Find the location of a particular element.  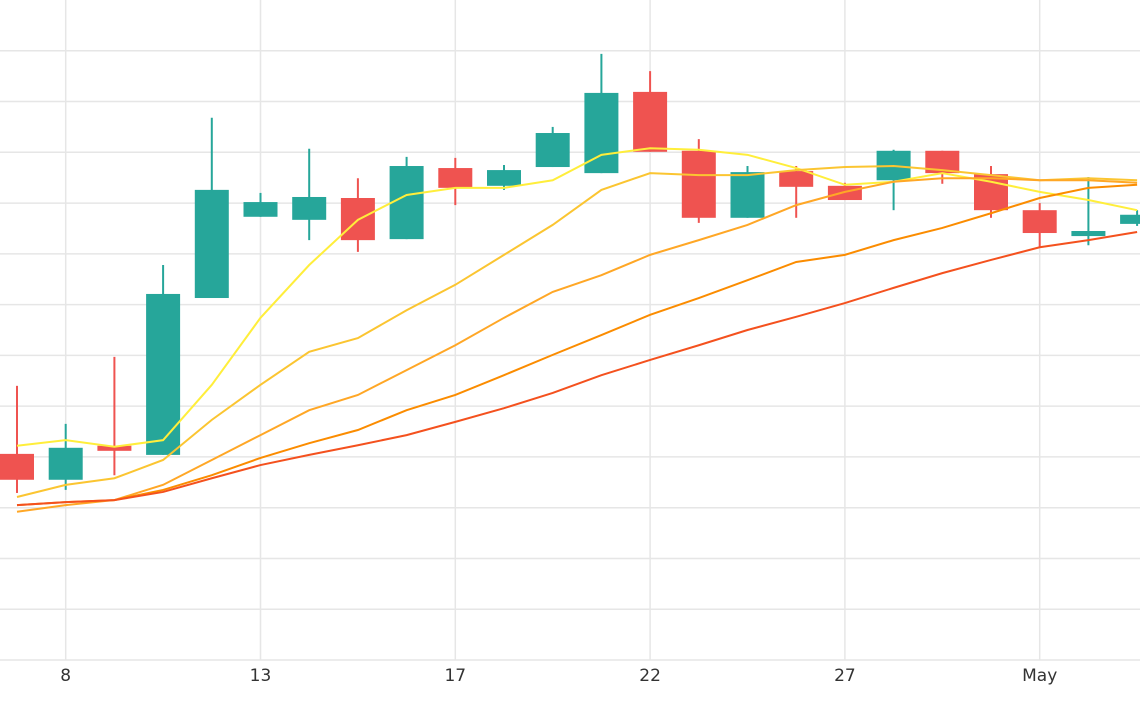

x-tick-label: 27 is located at coordinates (845, 676).